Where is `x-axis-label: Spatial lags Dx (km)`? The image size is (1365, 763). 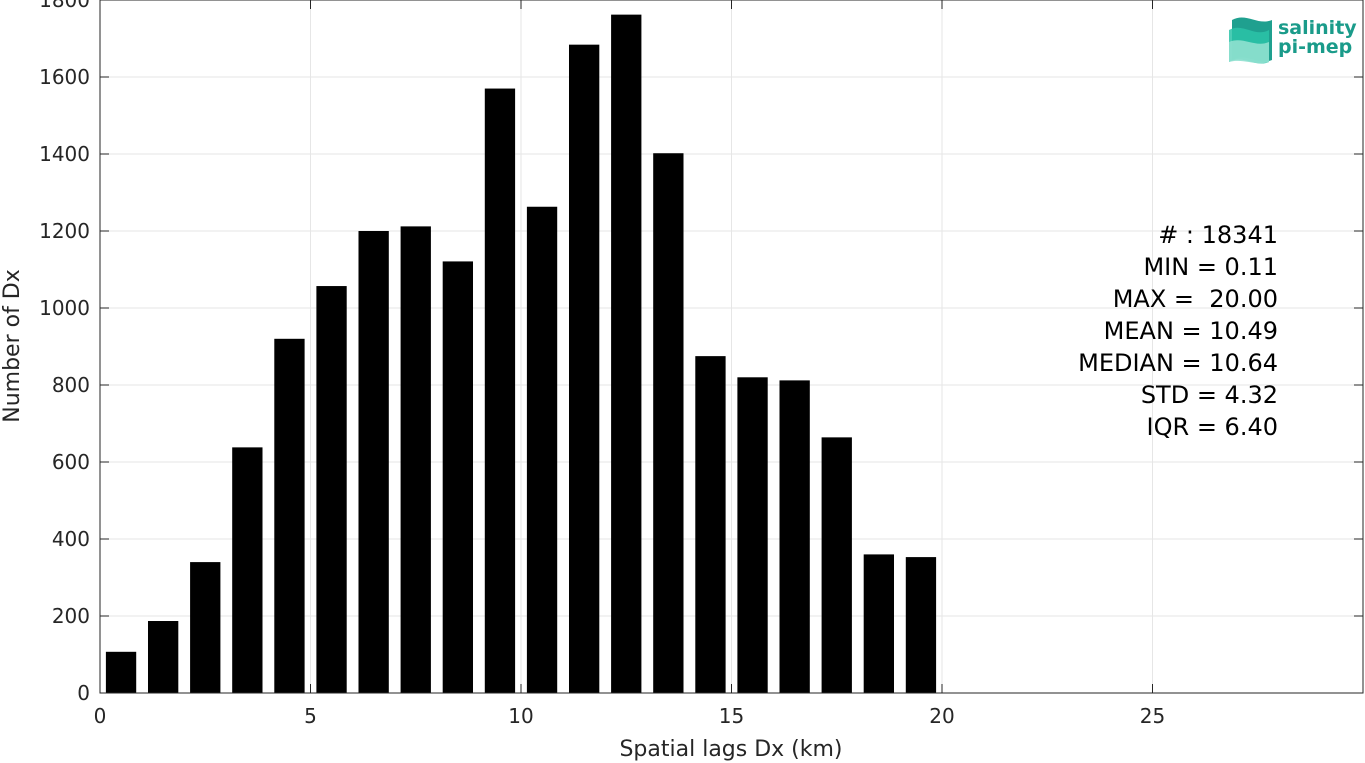
x-axis-label: Spatial lags Dx (km) is located at coordinates (730, 749).